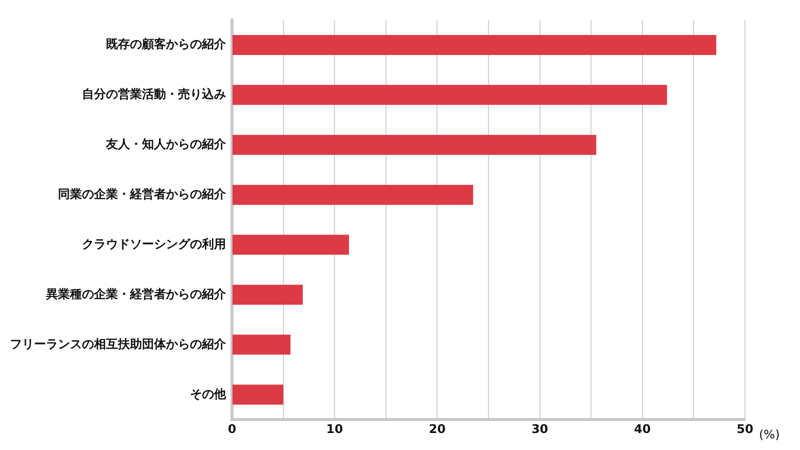 The image size is (800, 450). What do you see at coordinates (208, 393) in the screenshot?
I see `y-tick-label: その他` at bounding box center [208, 393].